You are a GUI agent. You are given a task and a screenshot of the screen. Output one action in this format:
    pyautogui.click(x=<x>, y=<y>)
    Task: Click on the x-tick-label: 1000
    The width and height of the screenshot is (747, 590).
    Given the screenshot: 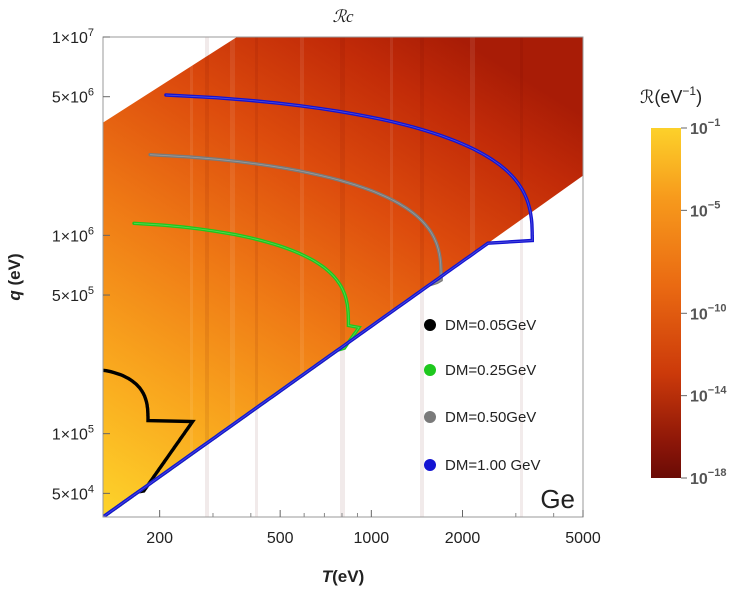 What is the action you would take?
    pyautogui.click(x=372, y=538)
    